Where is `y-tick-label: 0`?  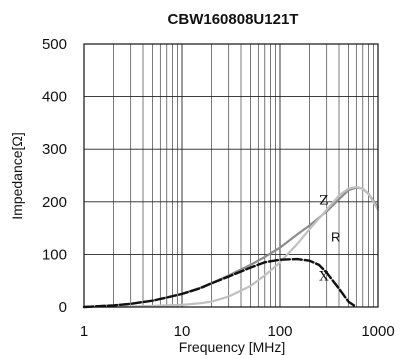 y-tick-label: 0 is located at coordinates (63, 307).